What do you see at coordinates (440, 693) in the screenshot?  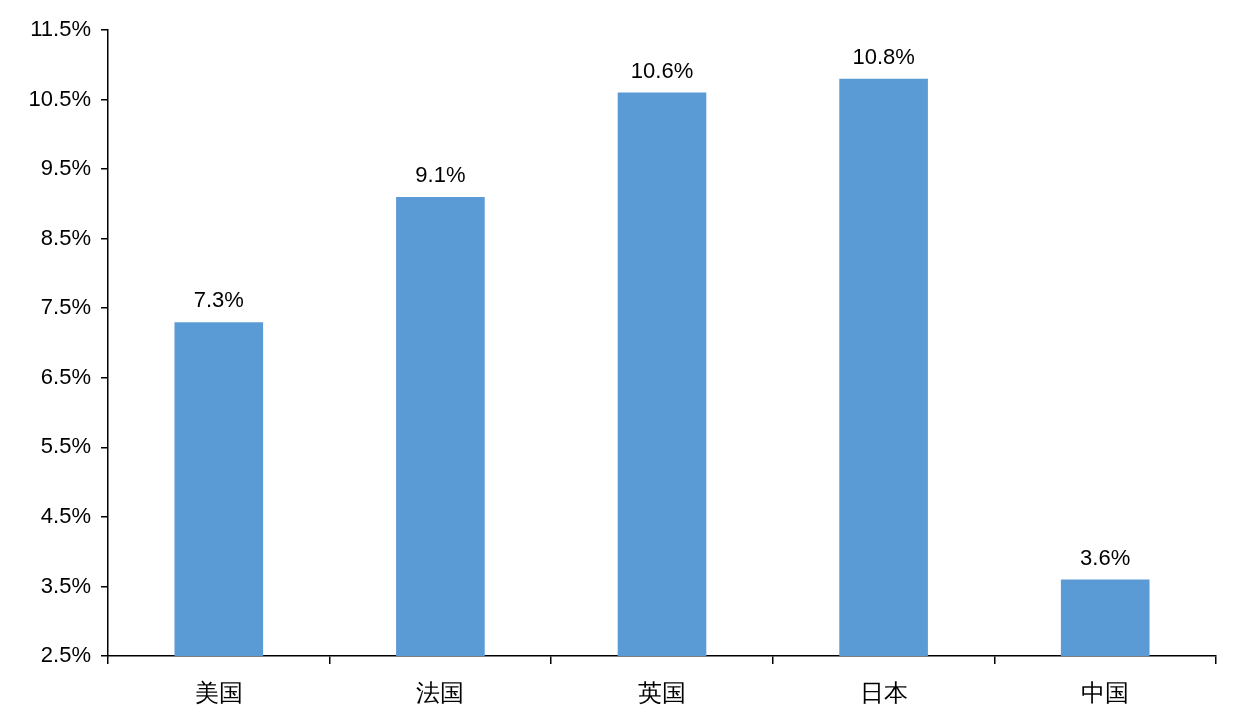 I see `x-tick-label: 法国` at bounding box center [440, 693].